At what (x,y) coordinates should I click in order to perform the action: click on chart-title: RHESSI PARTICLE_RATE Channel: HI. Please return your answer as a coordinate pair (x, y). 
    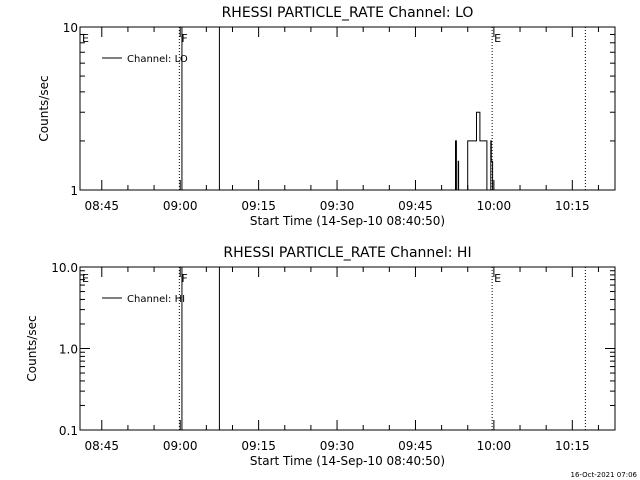
    Looking at the image, I should click on (347, 253).